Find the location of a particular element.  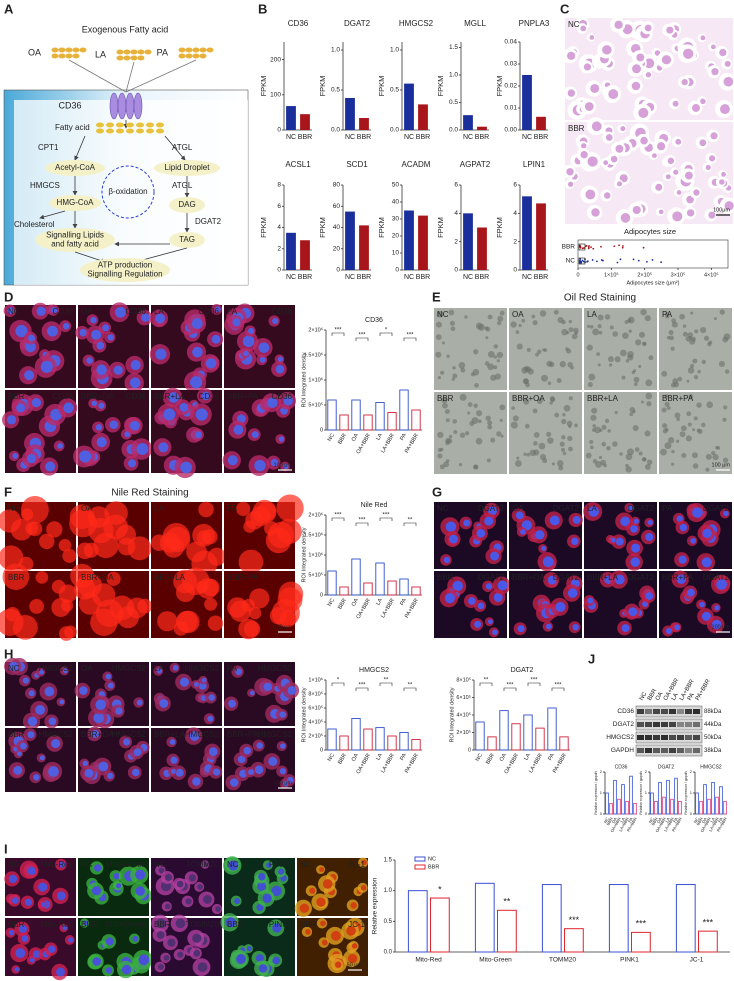

stain-label: CD36 is located at coordinates (63, 311).